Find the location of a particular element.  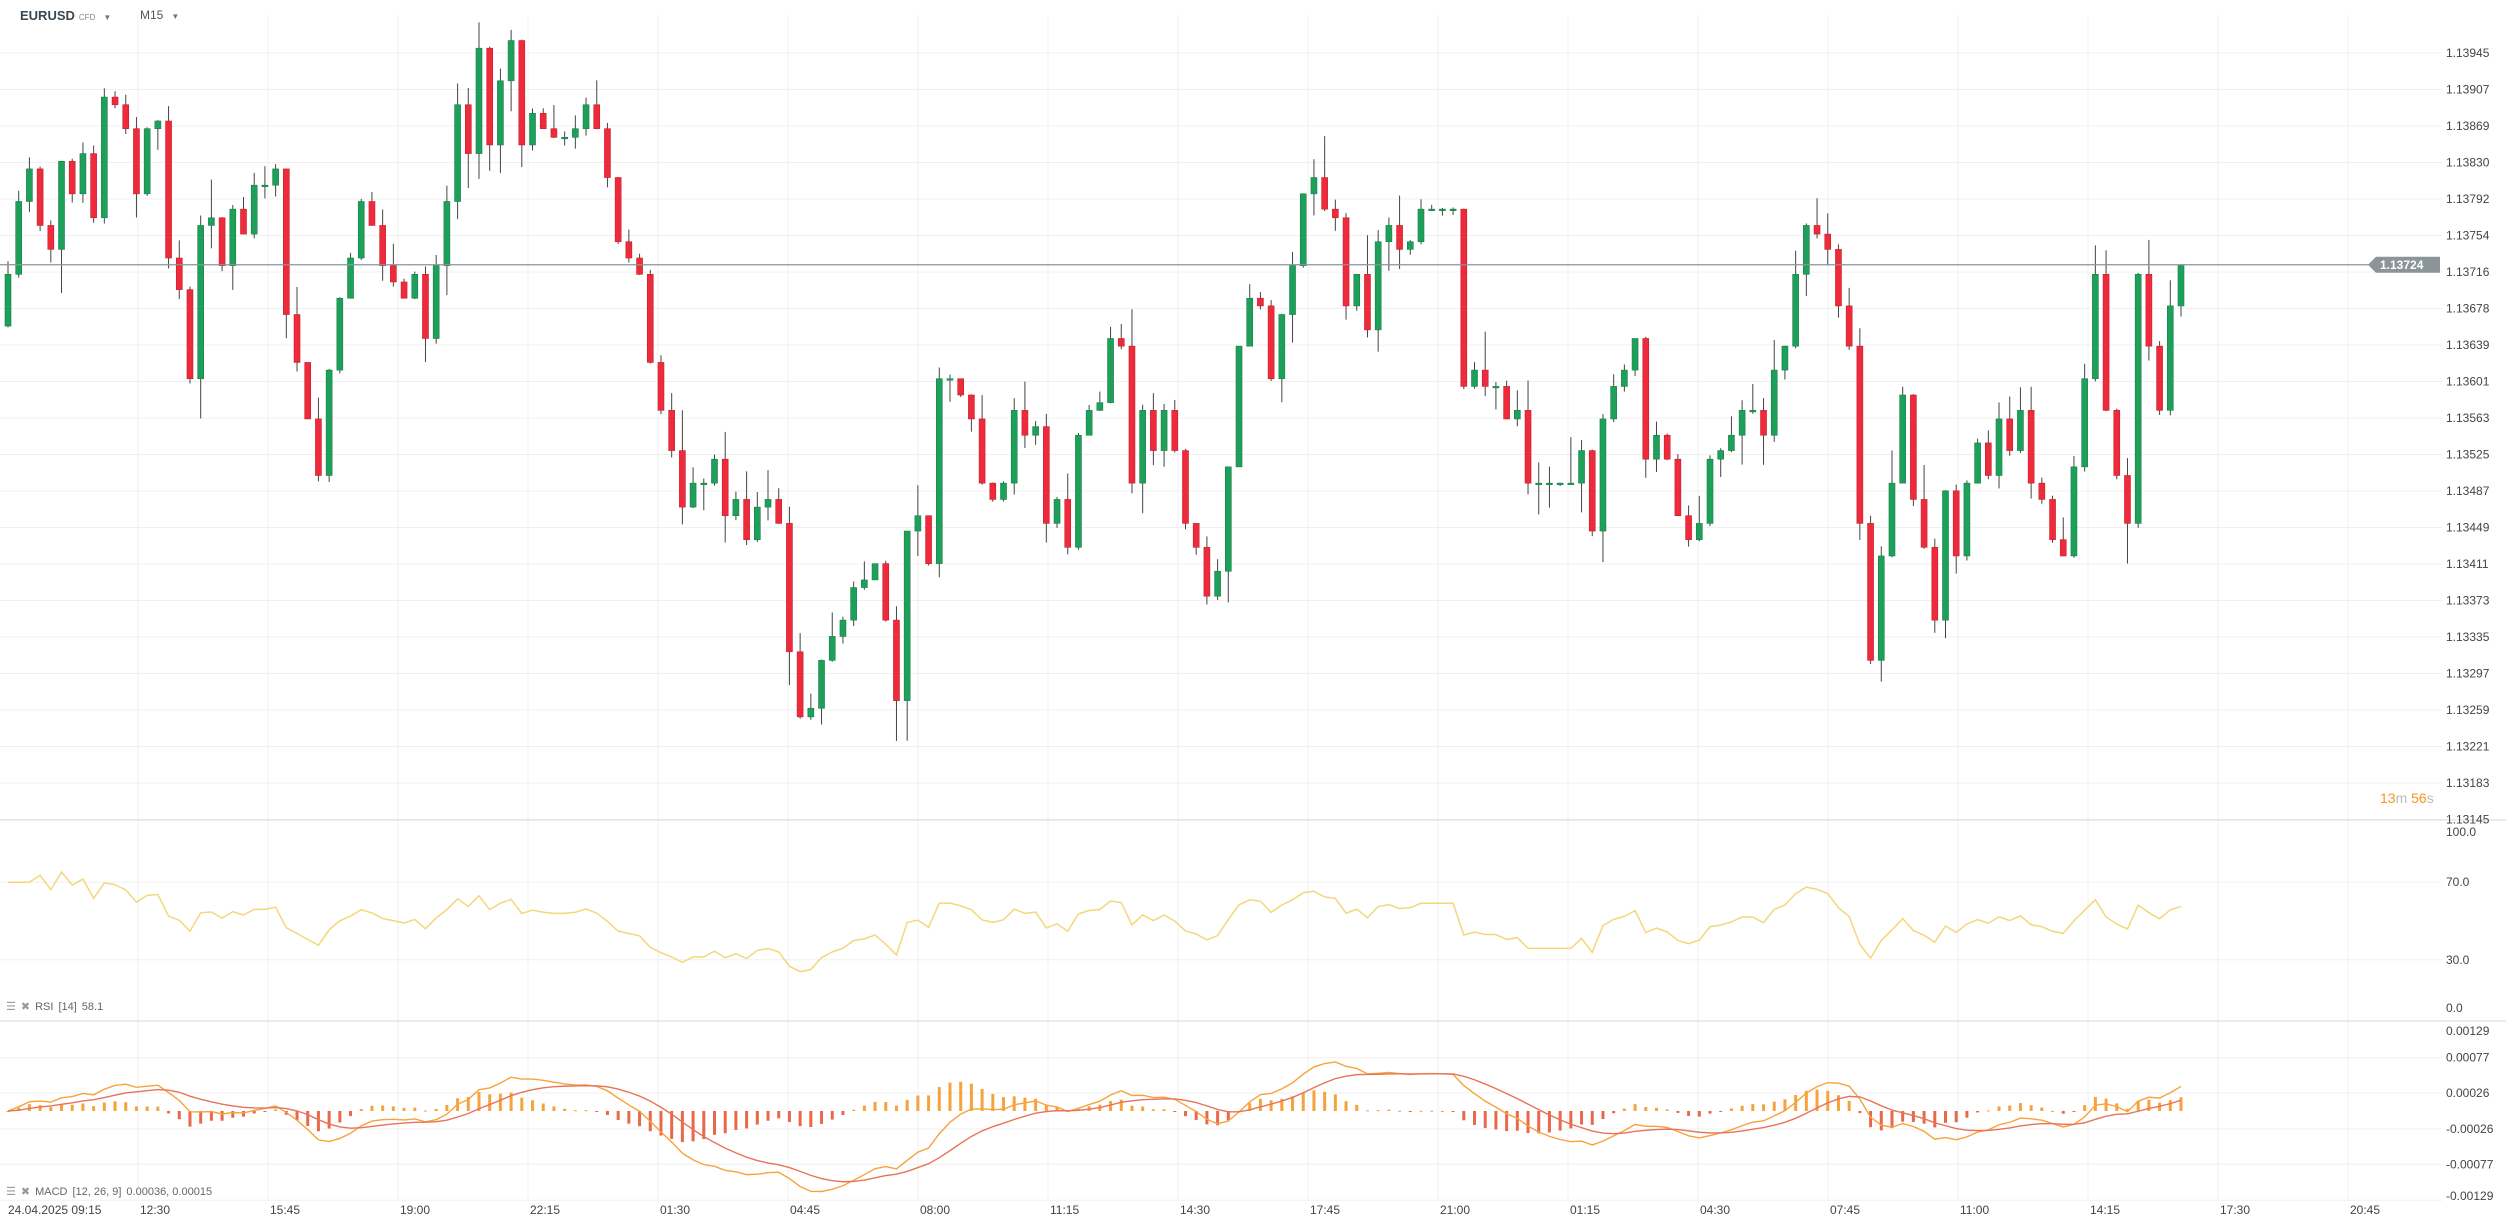

rsi-legend: ☰ ✖ RSI [14] 58.1 is located at coordinates (54, 1007).